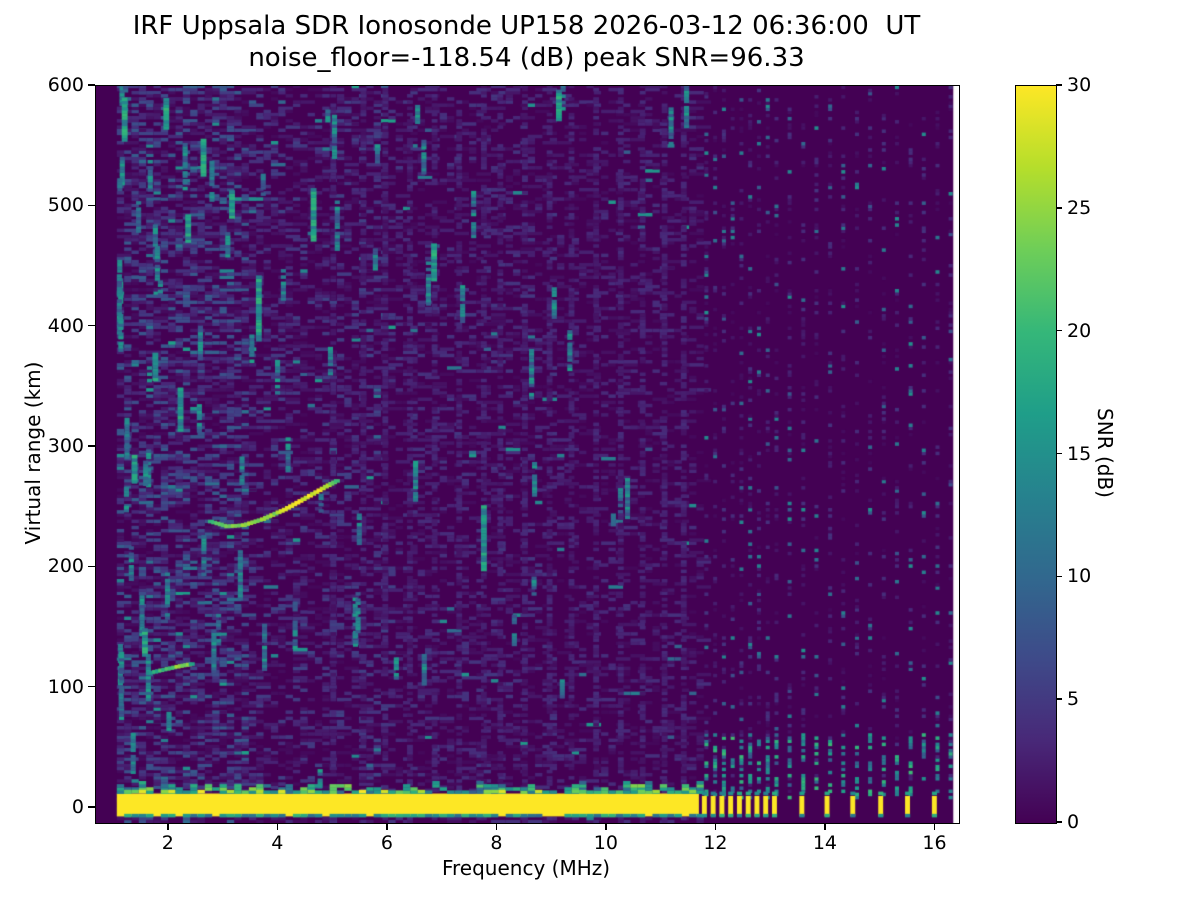 The height and width of the screenshot is (900, 1200). What do you see at coordinates (934, 843) in the screenshot?
I see `x-tick-label: 16` at bounding box center [934, 843].